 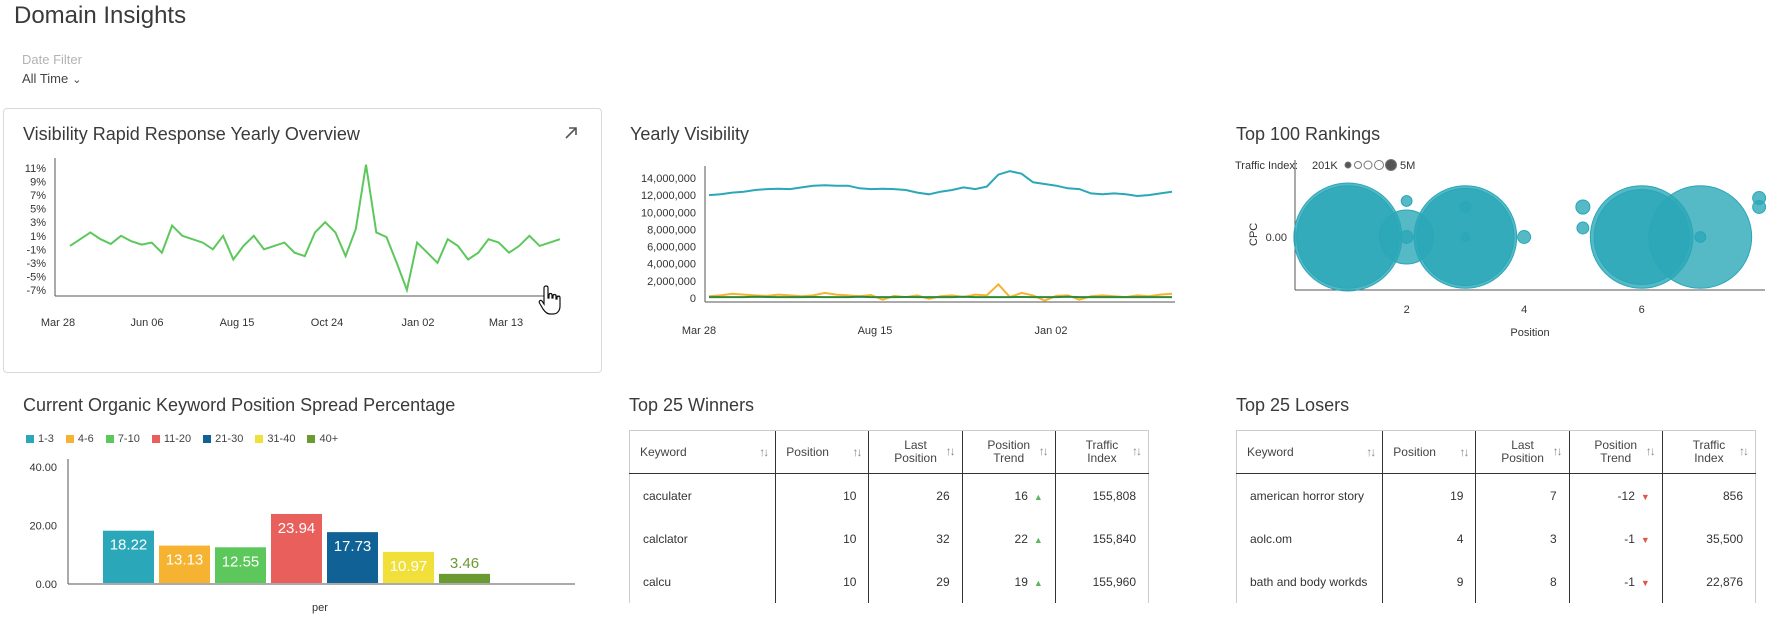 What do you see at coordinates (1266, 166) in the screenshot?
I see `legend-label: Traffic Index:` at bounding box center [1266, 166].